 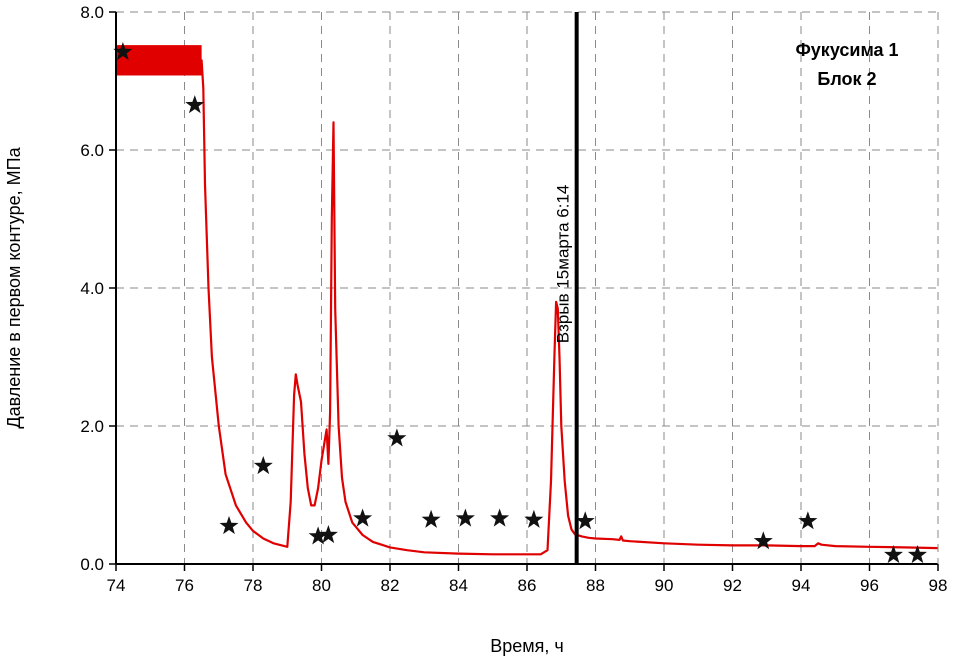 I want to click on plant-annotation-line2: Блок 2, so click(x=846, y=79).